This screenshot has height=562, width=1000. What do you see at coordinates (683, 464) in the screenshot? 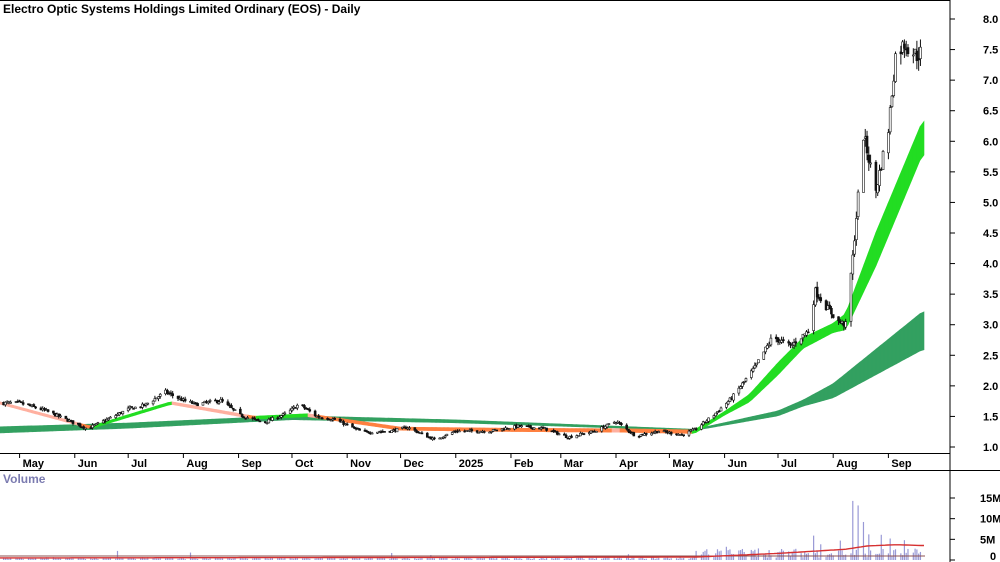
I see `time-tick-label: May` at bounding box center [683, 464].